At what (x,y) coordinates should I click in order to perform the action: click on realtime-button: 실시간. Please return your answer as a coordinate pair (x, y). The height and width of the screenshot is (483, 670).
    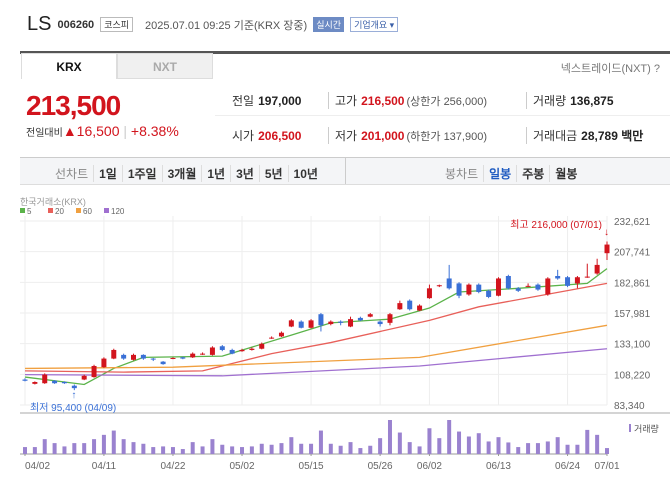
    Looking at the image, I should click on (329, 24).